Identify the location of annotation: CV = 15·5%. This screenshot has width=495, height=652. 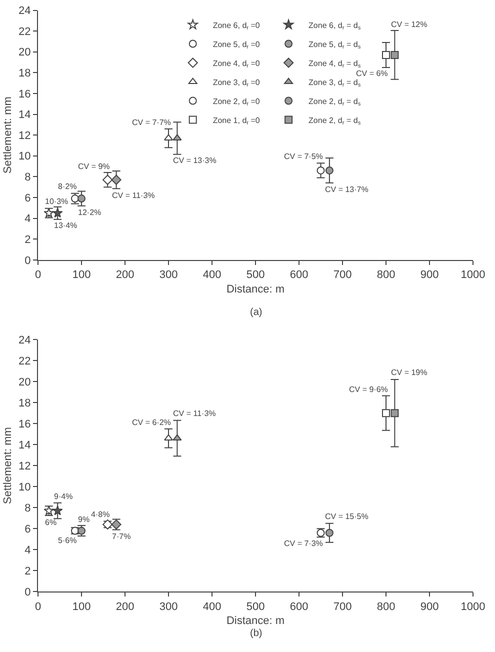
(346, 516).